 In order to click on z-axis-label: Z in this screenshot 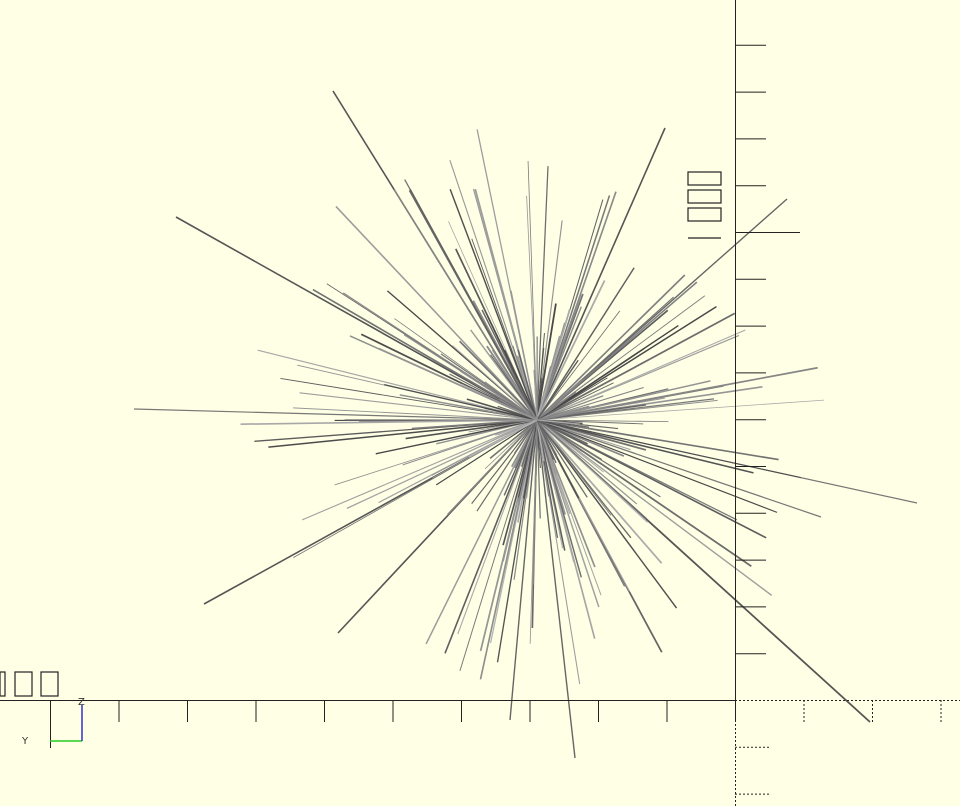, I will do `click(81, 702)`.